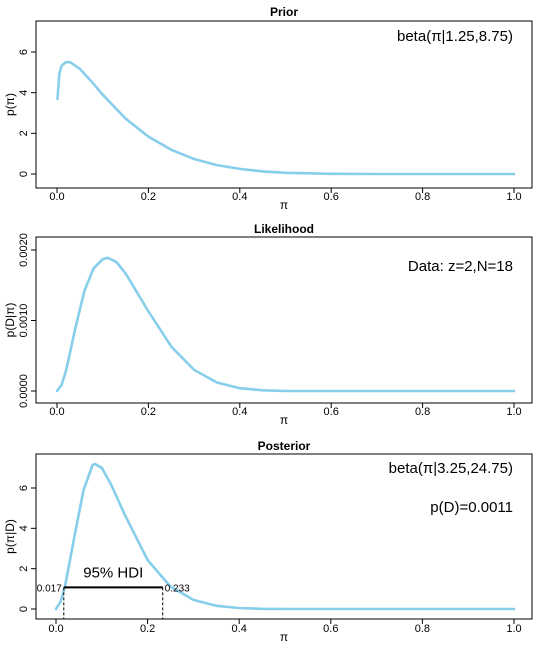 Image resolution: width=540 pixels, height=653 pixels. What do you see at coordinates (24, 250) in the screenshot?
I see `y-tick-label: 0.0020` at bounding box center [24, 250].